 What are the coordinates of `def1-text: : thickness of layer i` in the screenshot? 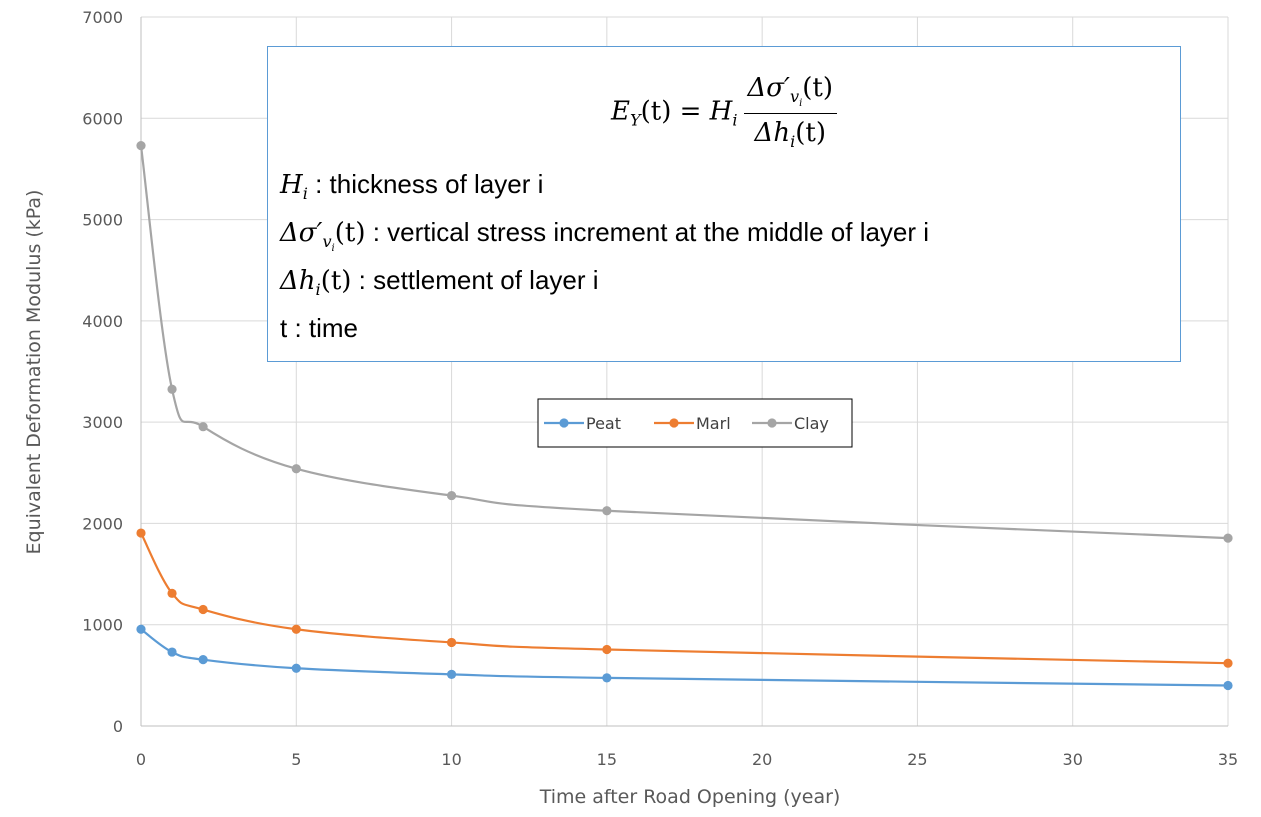 It's located at (425, 184).